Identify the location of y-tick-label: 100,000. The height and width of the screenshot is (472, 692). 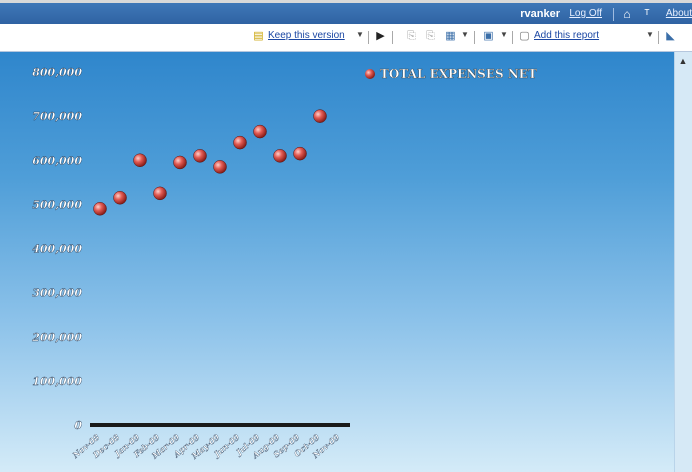
(57, 381).